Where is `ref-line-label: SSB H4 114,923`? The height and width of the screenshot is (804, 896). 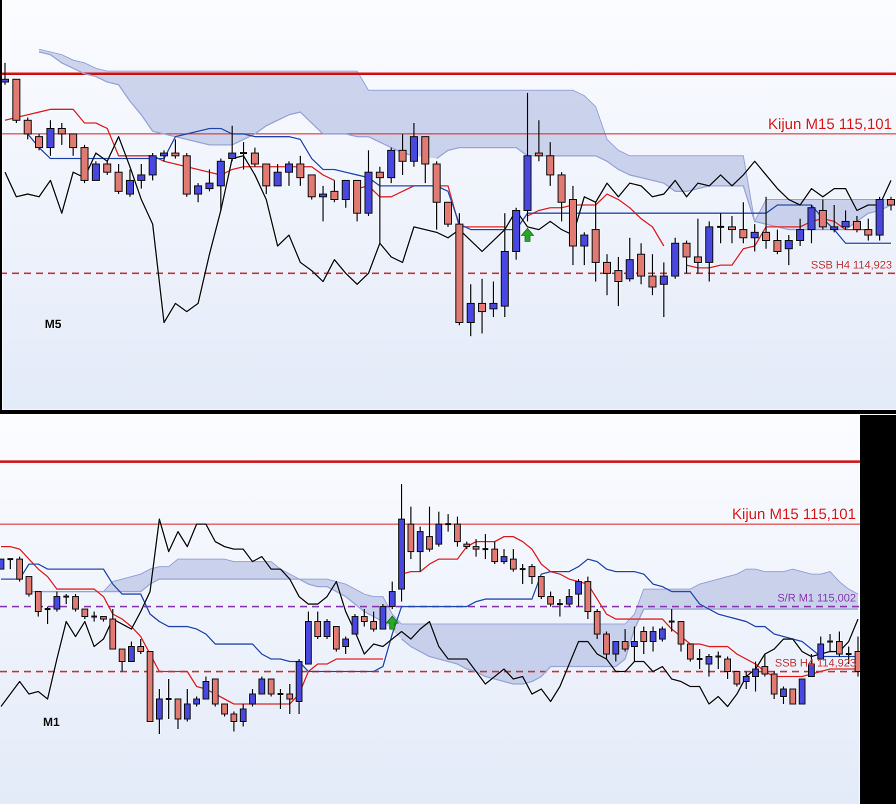
ref-line-label: SSB H4 114,923 is located at coordinates (851, 265).